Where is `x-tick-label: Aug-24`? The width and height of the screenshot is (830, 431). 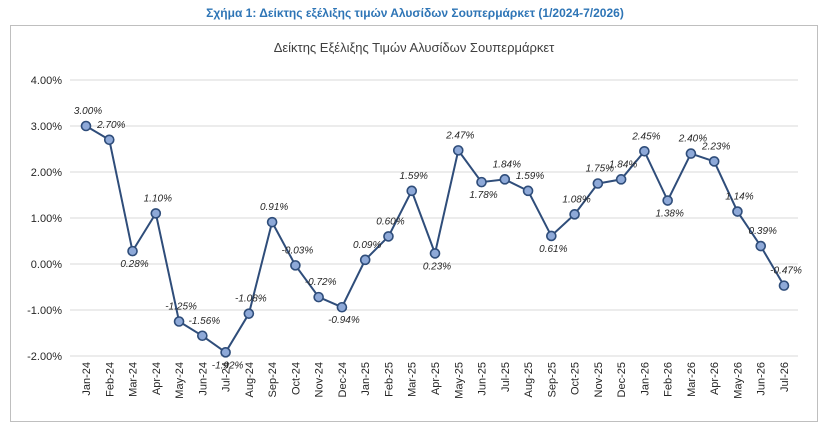 x-tick-label: Aug-24 is located at coordinates (250, 379).